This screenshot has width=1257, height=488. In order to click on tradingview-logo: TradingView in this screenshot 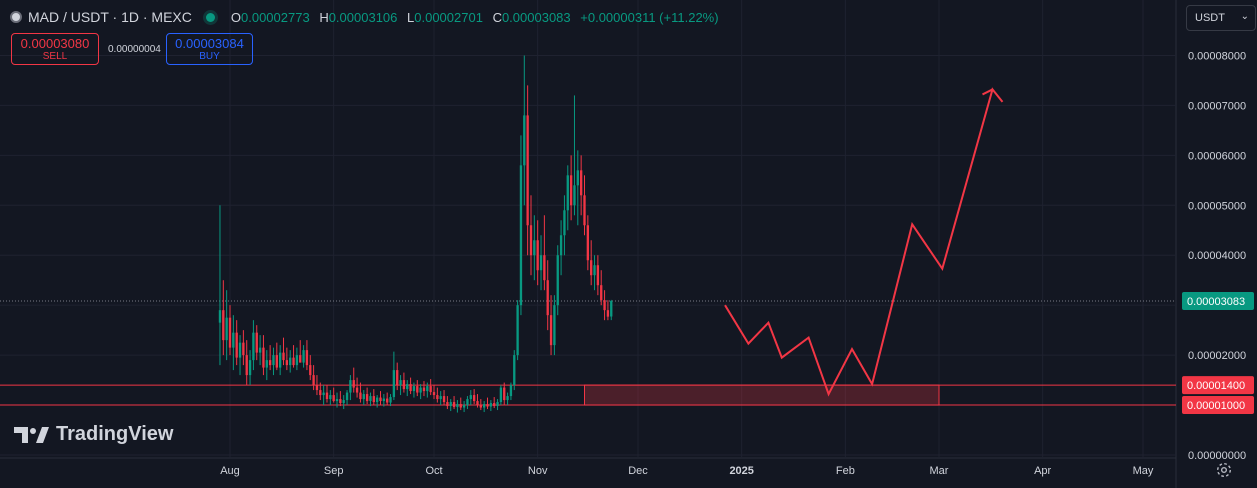, I will do `click(93, 434)`.